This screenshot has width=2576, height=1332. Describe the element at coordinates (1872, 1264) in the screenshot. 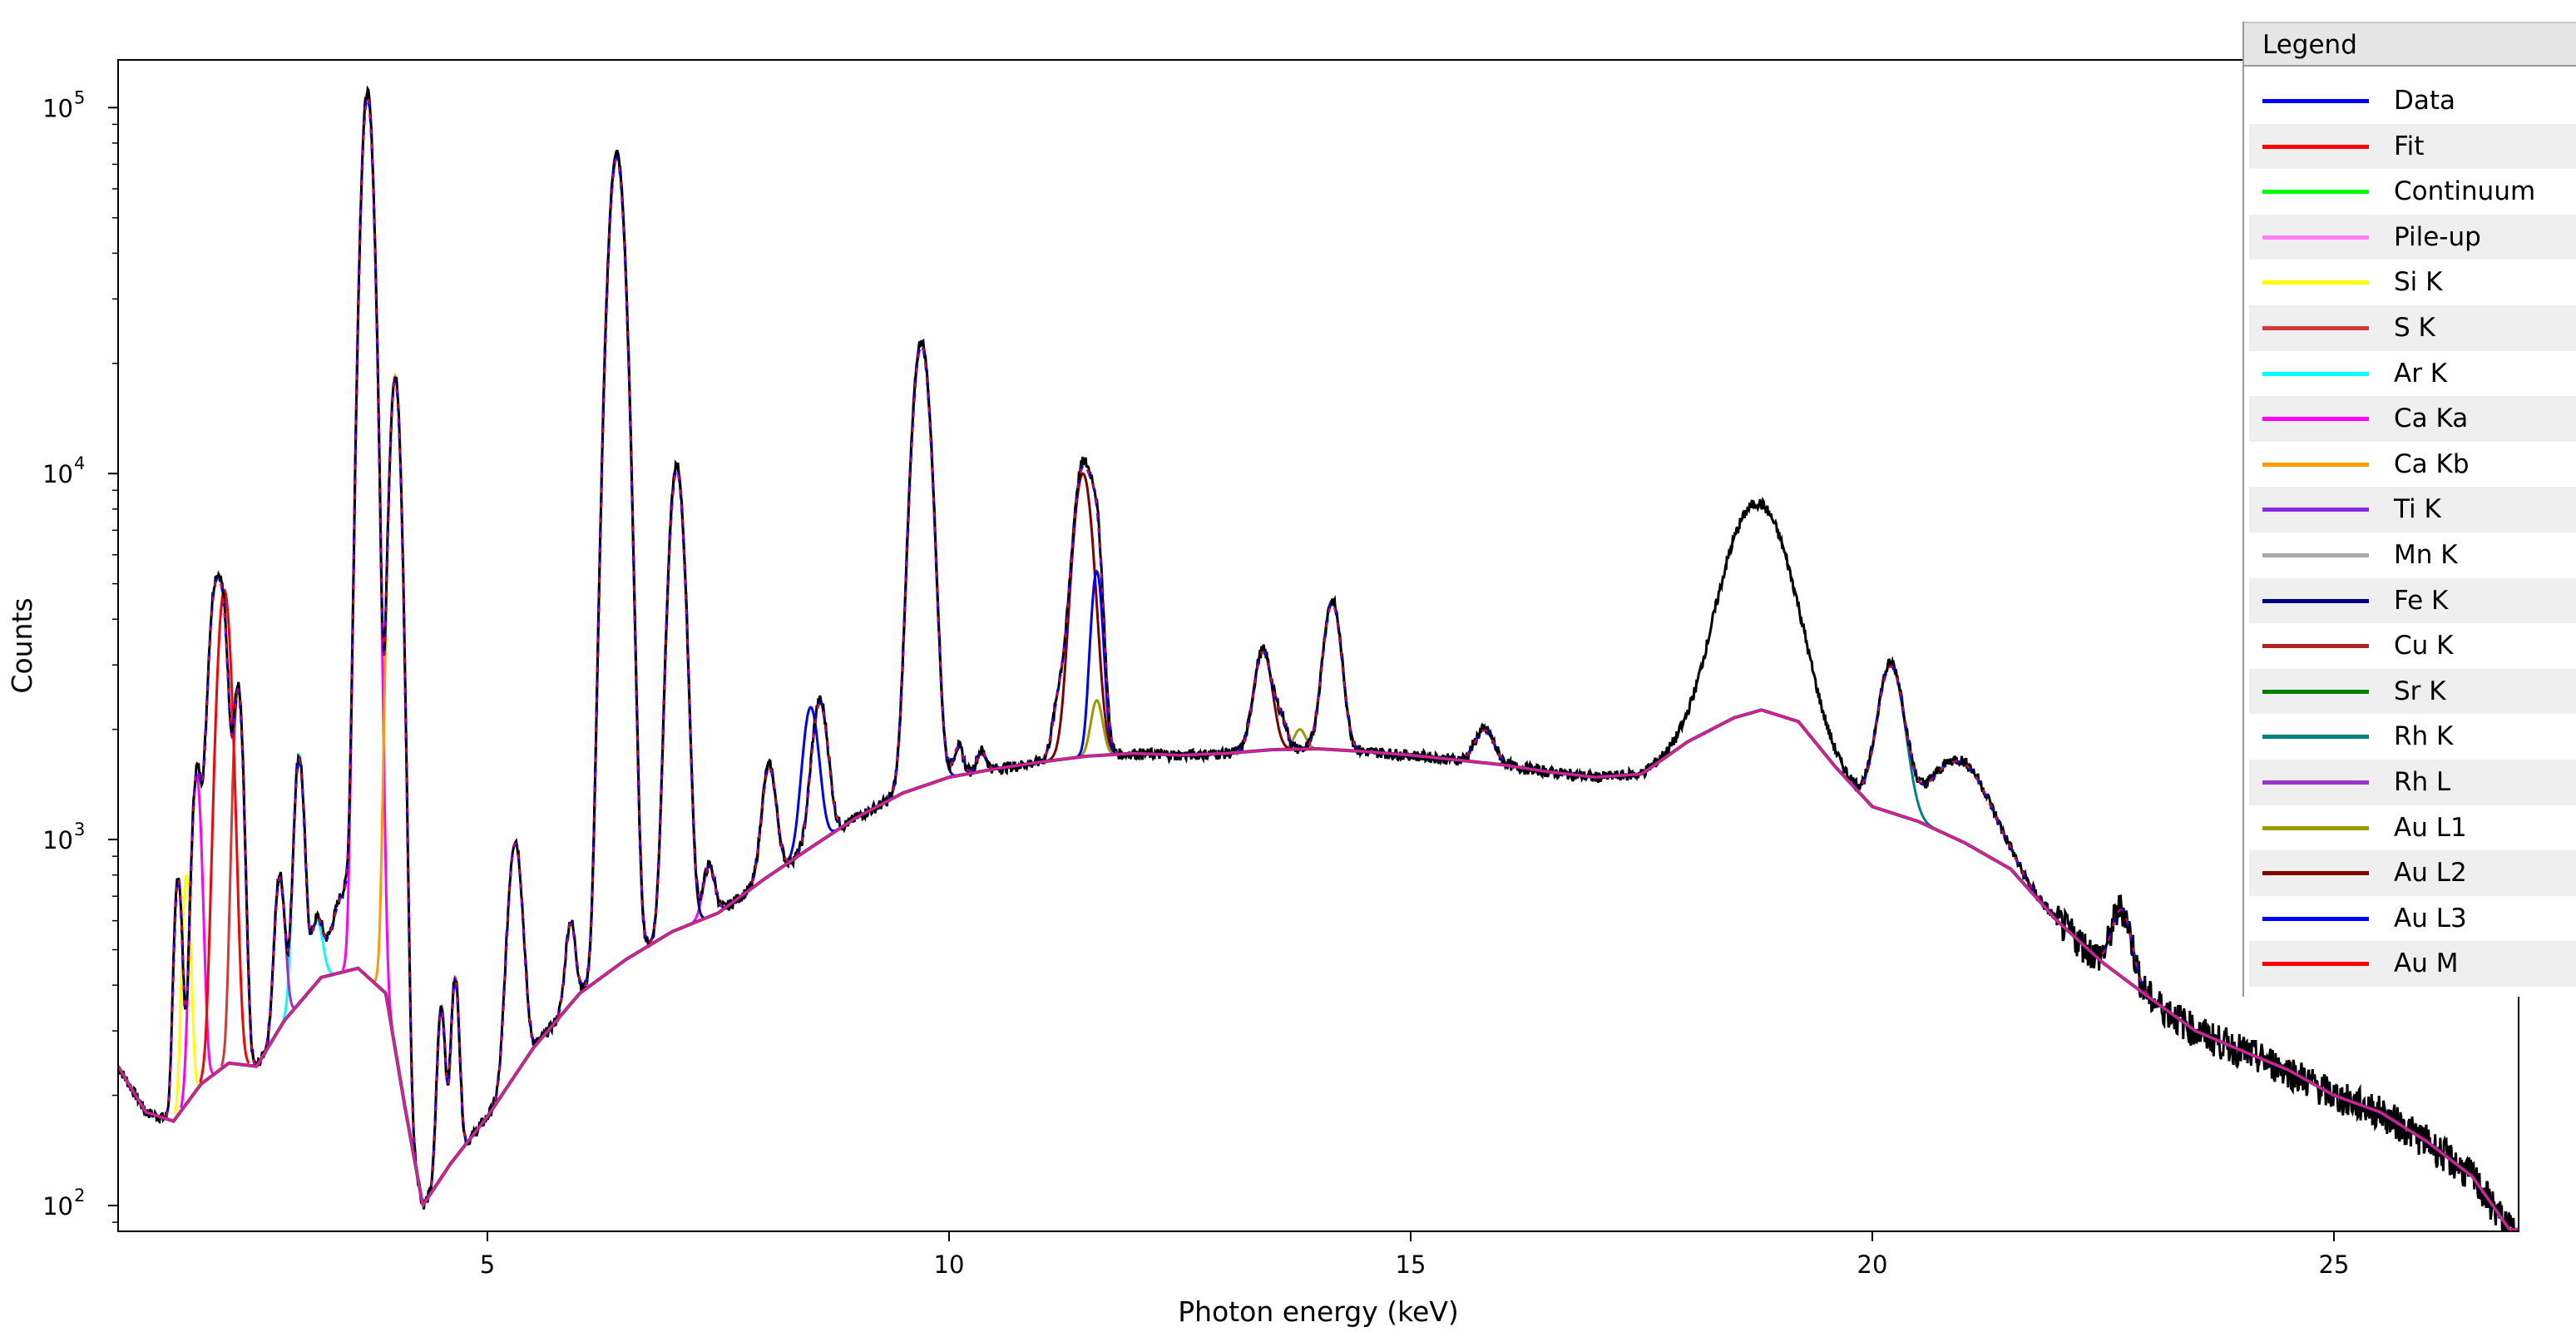

I see `x-tick-label: 20` at that location.